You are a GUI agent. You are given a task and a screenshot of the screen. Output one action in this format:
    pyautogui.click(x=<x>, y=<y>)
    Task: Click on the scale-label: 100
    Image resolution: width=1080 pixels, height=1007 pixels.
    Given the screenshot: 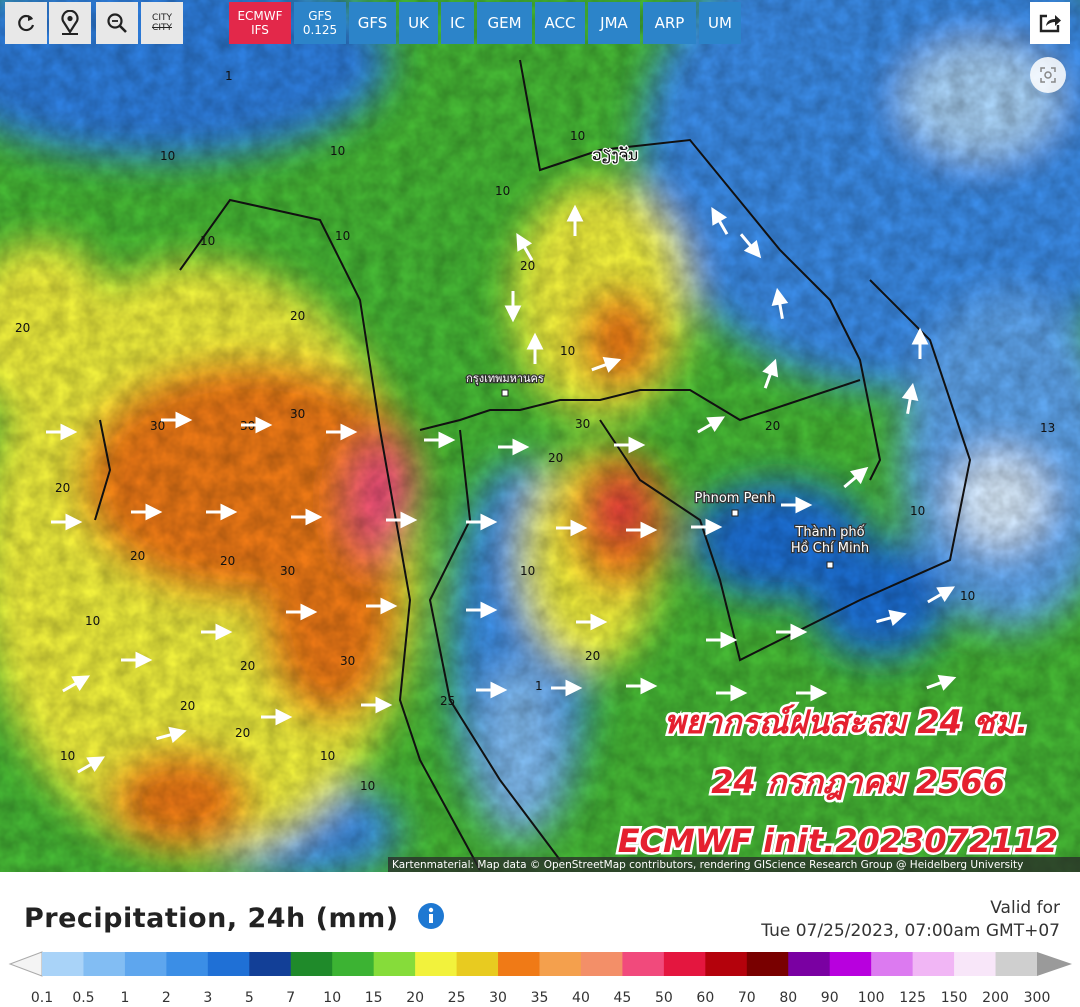 What is the action you would take?
    pyautogui.click(x=871, y=998)
    